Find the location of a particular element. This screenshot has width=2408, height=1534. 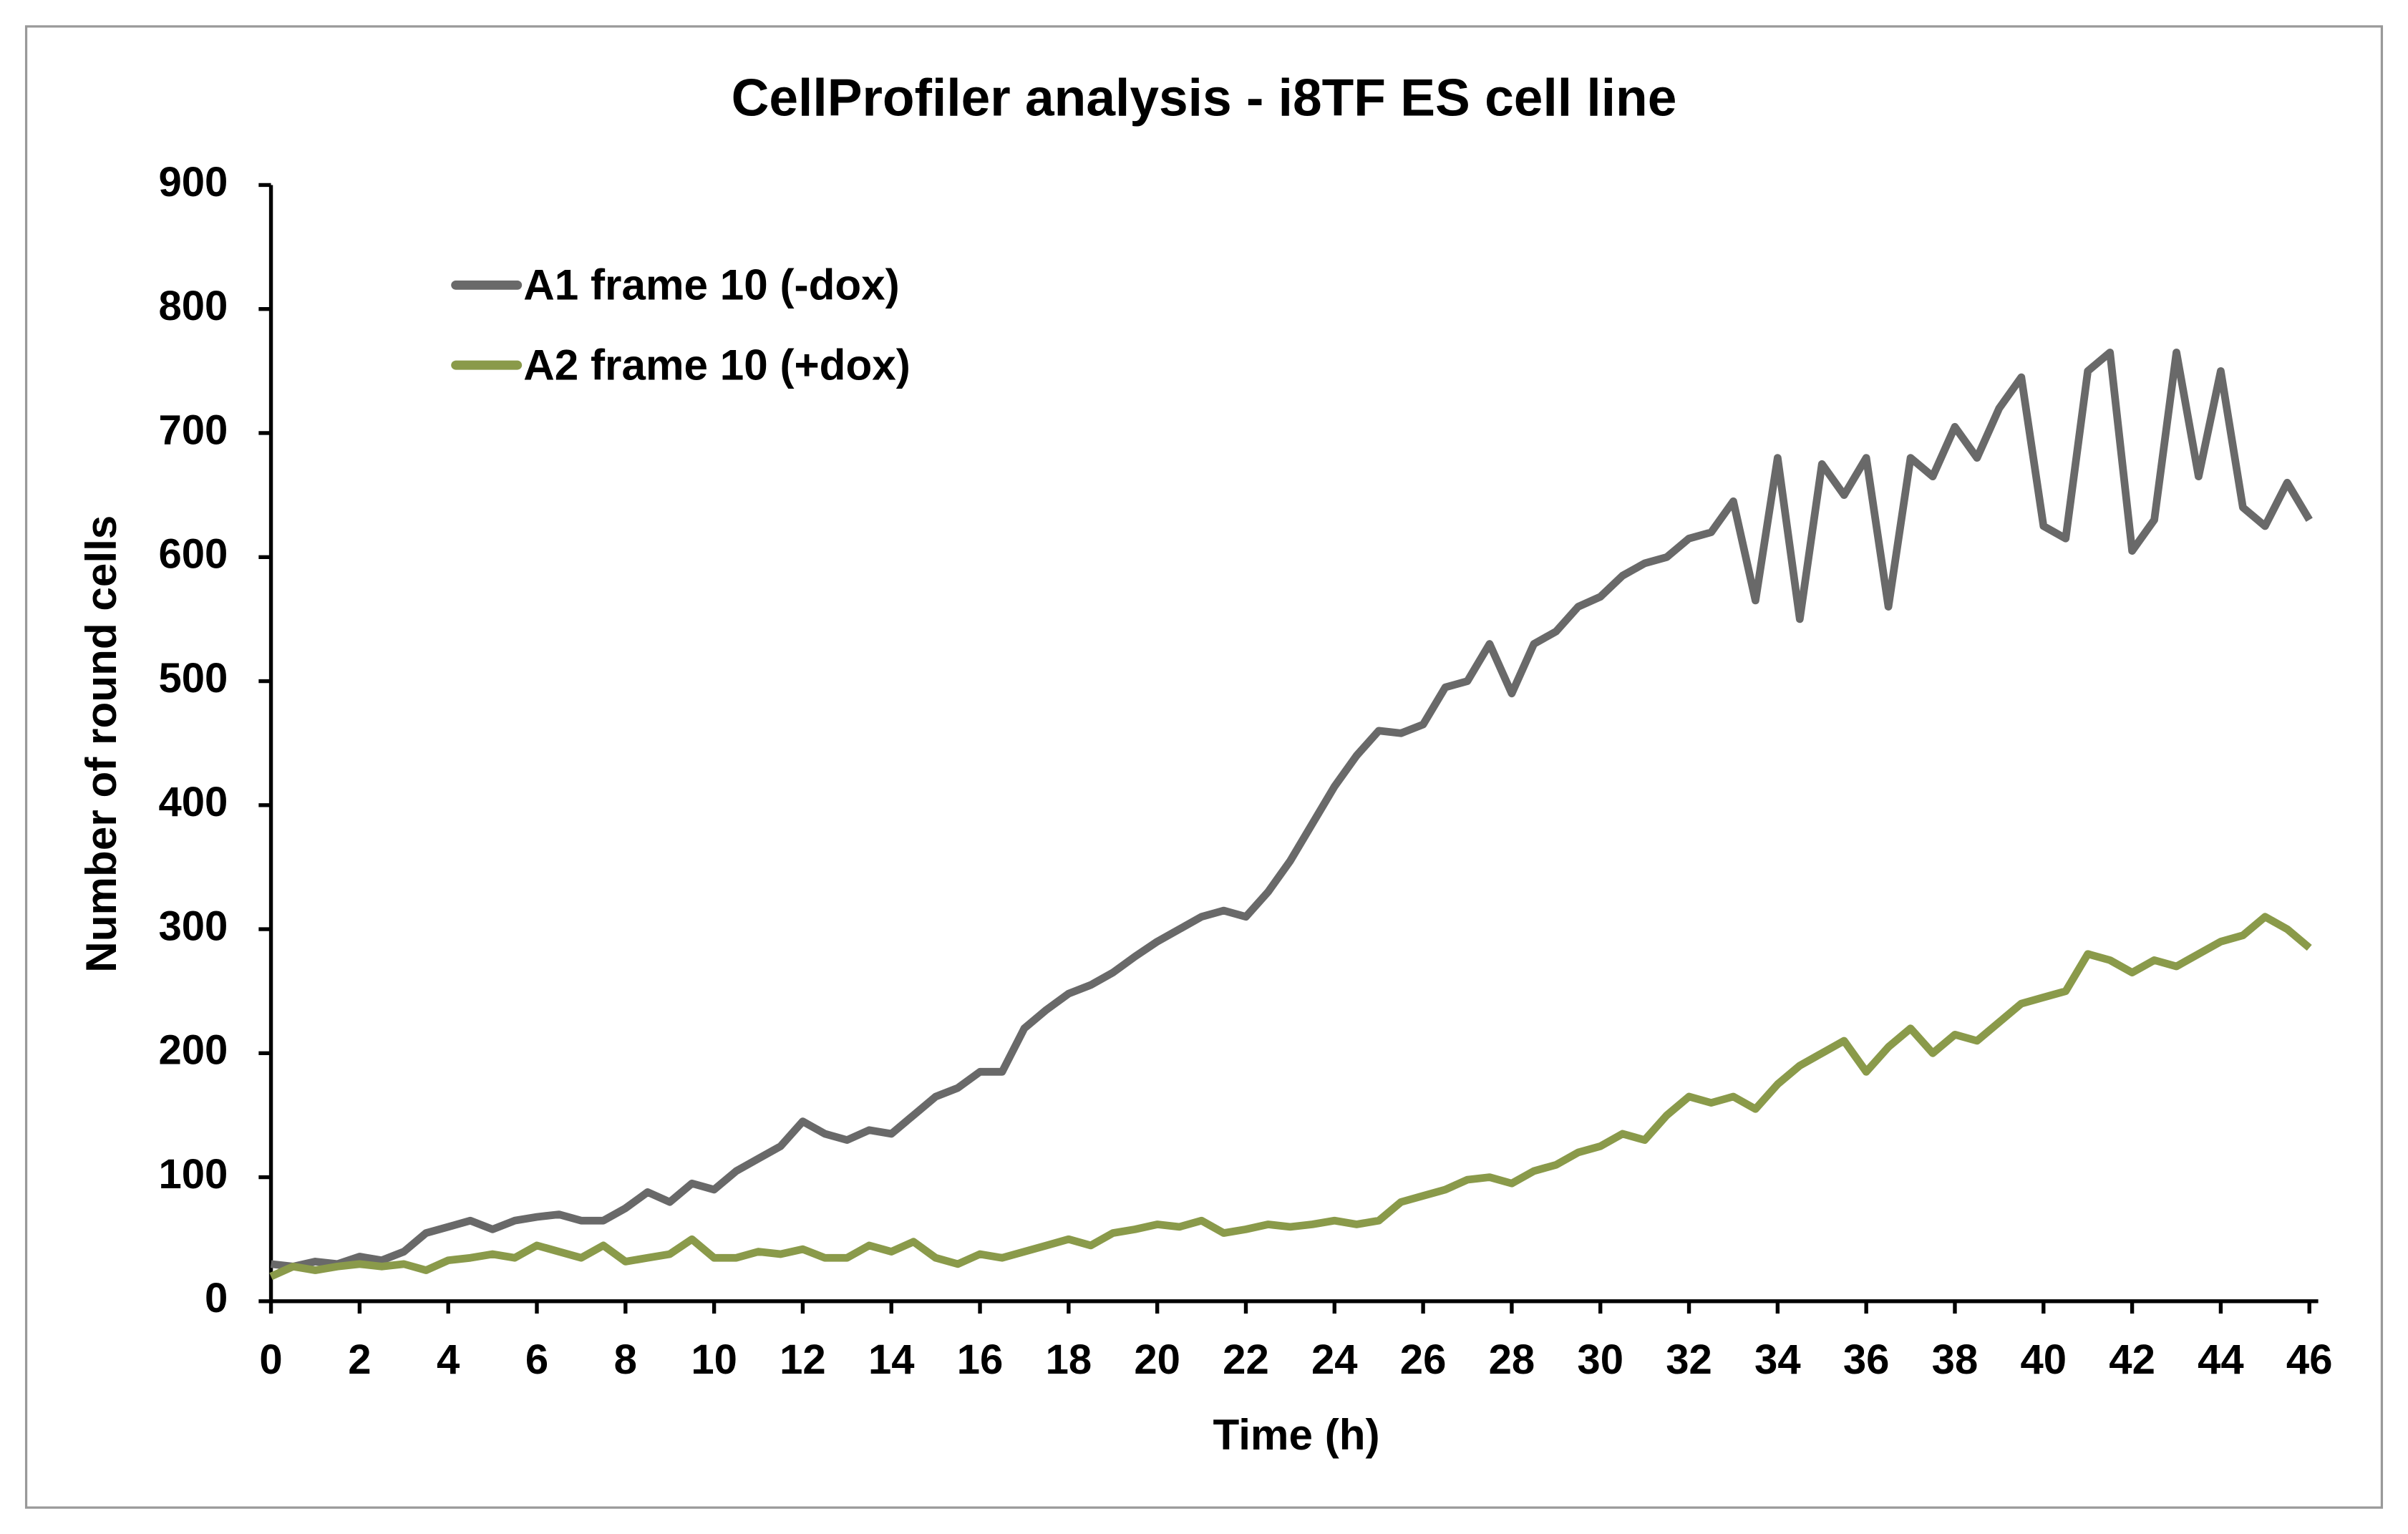

x-tick-label: 42 is located at coordinates (2132, 1359).